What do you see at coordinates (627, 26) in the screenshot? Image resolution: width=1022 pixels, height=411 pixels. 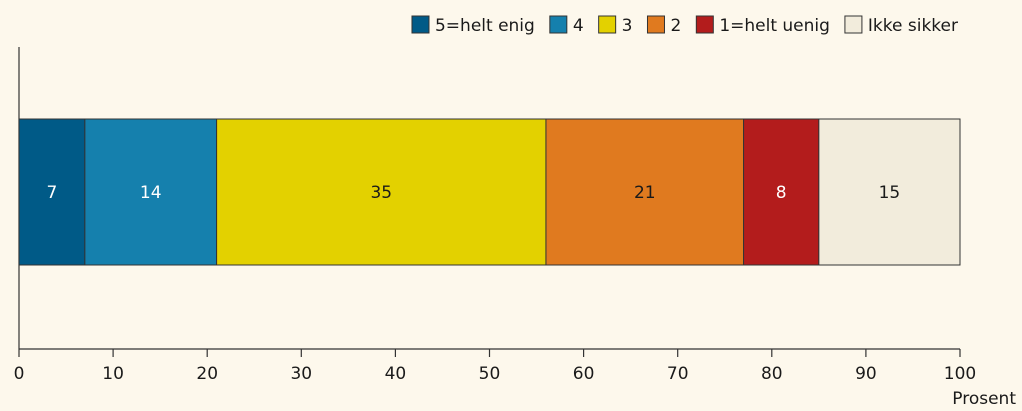 I see `legend-label-3: 3` at bounding box center [627, 26].